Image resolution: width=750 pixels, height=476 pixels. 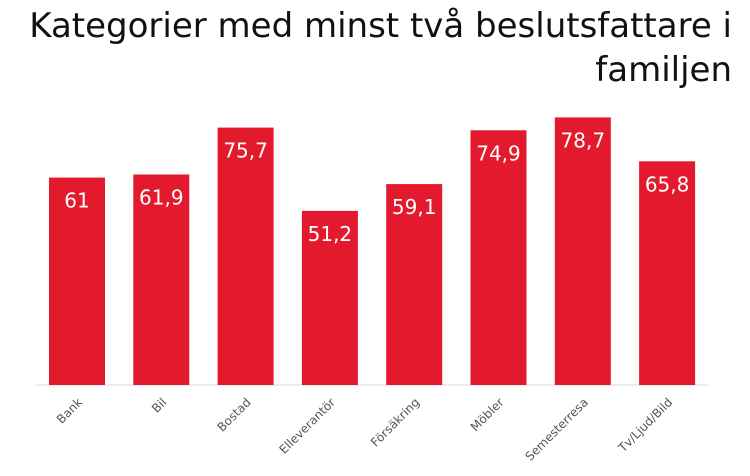 What do you see at coordinates (161, 198) in the screenshot?
I see `data-label: 61,9` at bounding box center [161, 198].